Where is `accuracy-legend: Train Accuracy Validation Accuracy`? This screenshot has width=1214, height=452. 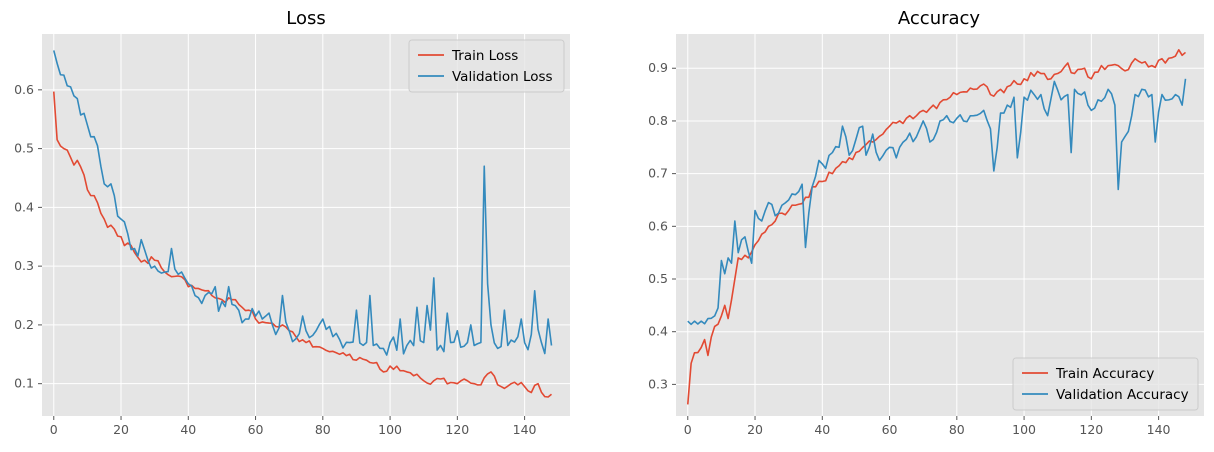 accuracy-legend: Train Accuracy Validation Accuracy is located at coordinates (1105, 384).